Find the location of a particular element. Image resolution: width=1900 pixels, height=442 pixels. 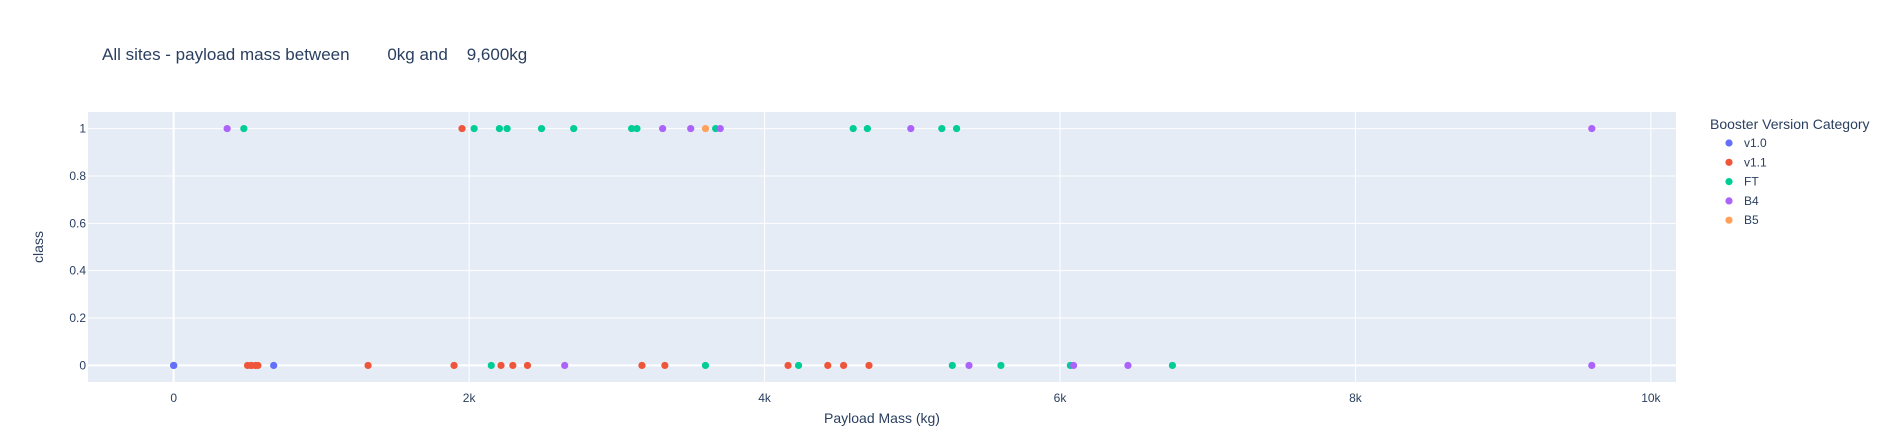

x-axis-title: Payload Mass (kg) is located at coordinates (882, 418).